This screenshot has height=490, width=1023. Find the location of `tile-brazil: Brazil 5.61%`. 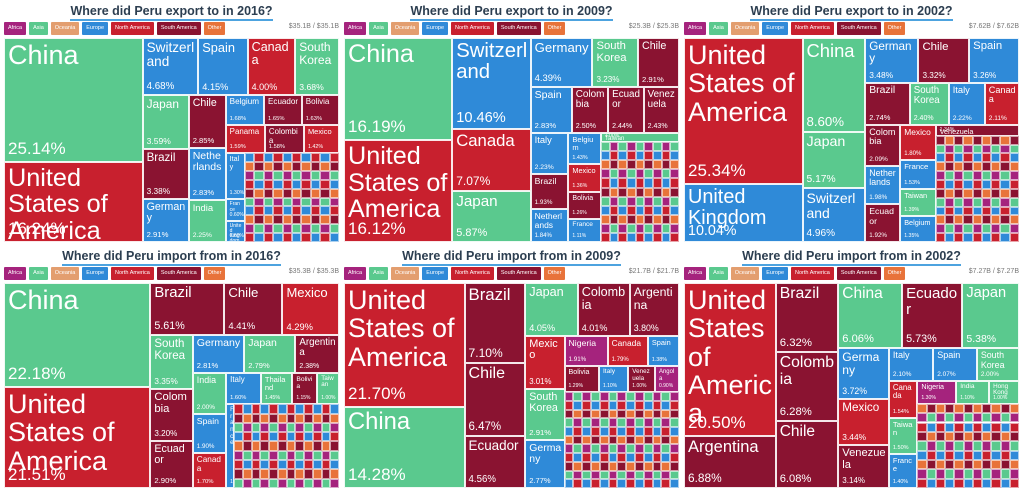

tile-brazil: Brazil 5.61% is located at coordinates (187, 309).